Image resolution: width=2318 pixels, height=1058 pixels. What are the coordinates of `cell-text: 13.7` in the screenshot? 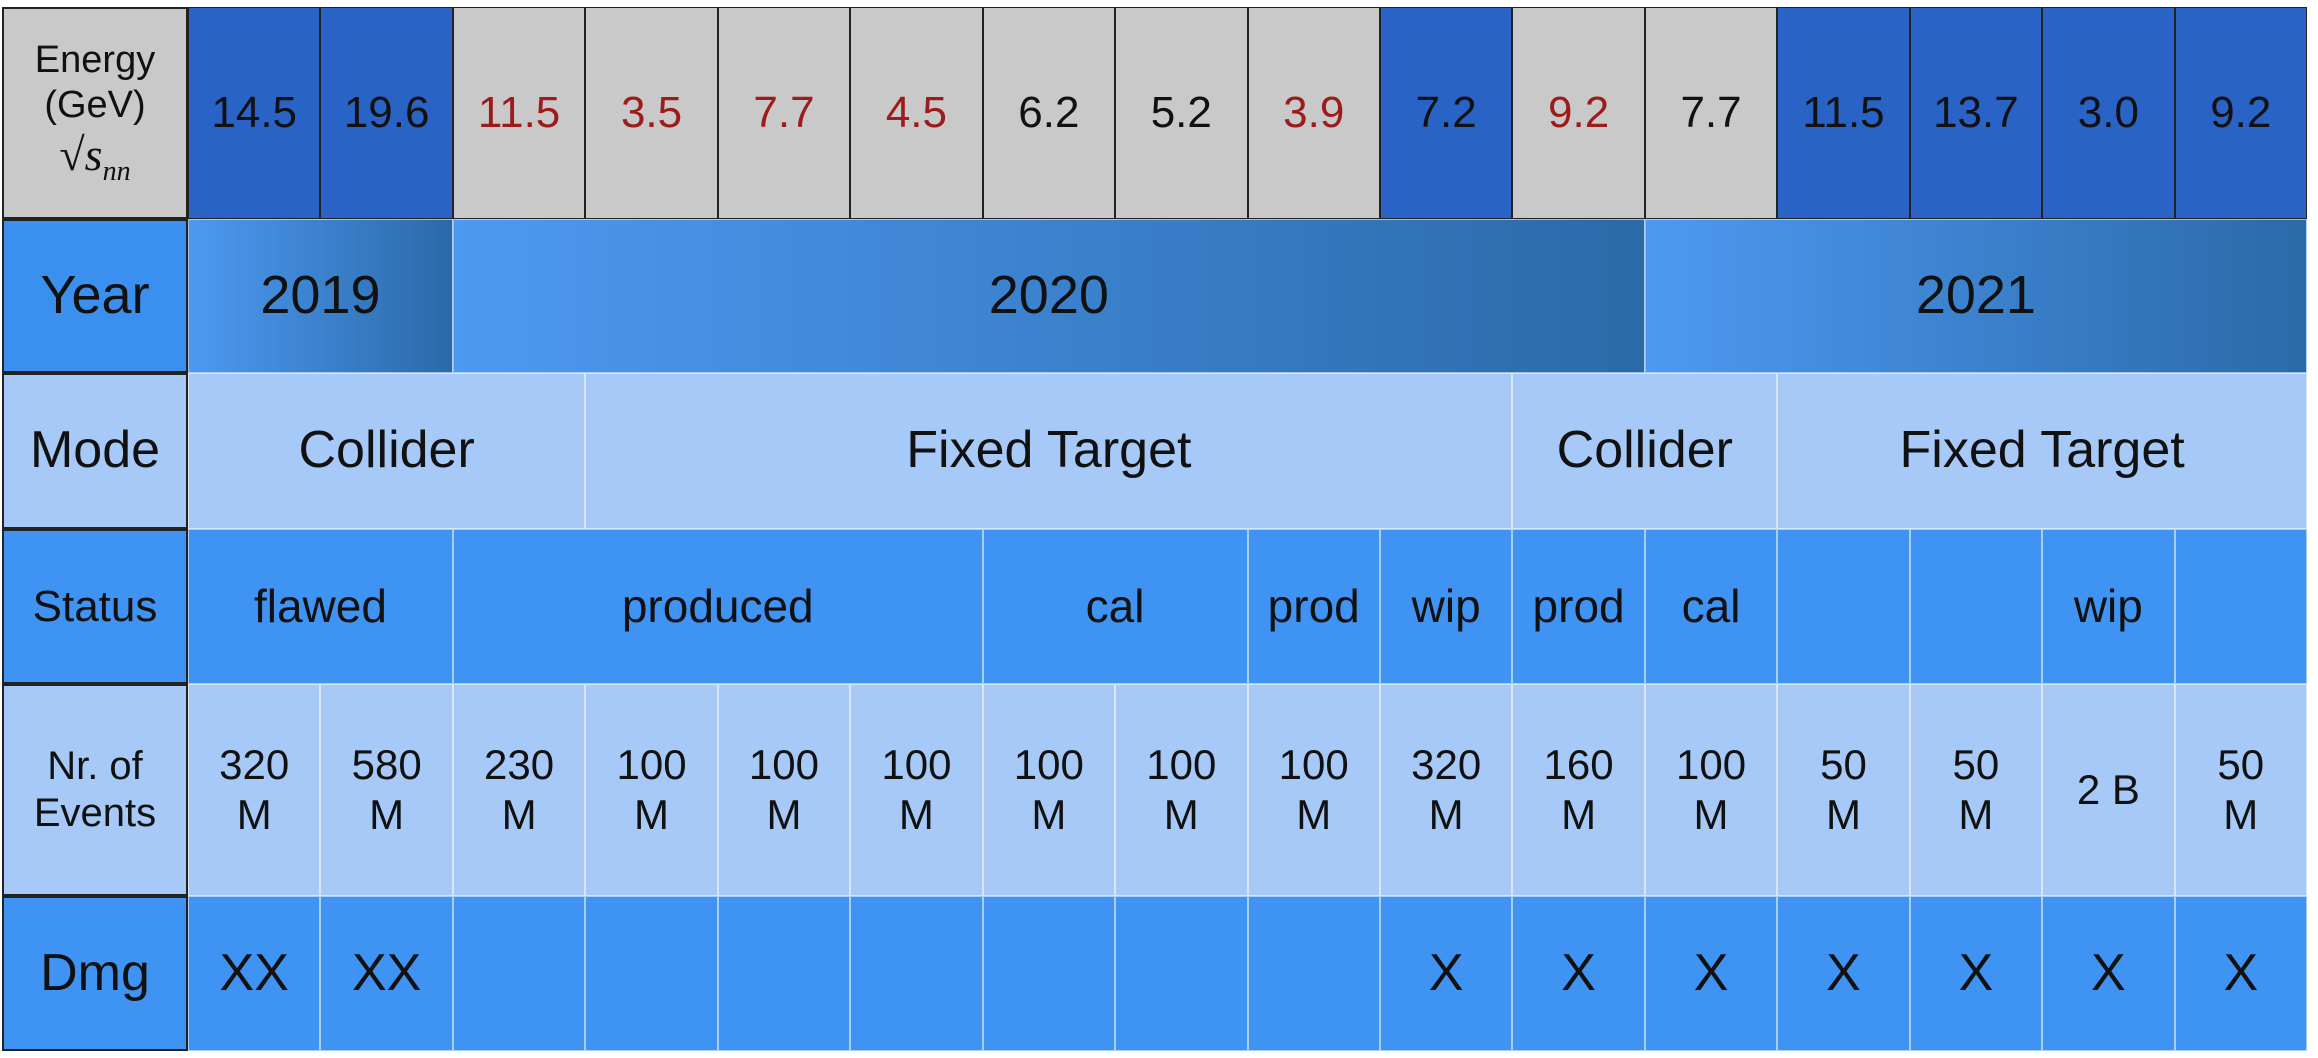 It's located at (1976, 113).